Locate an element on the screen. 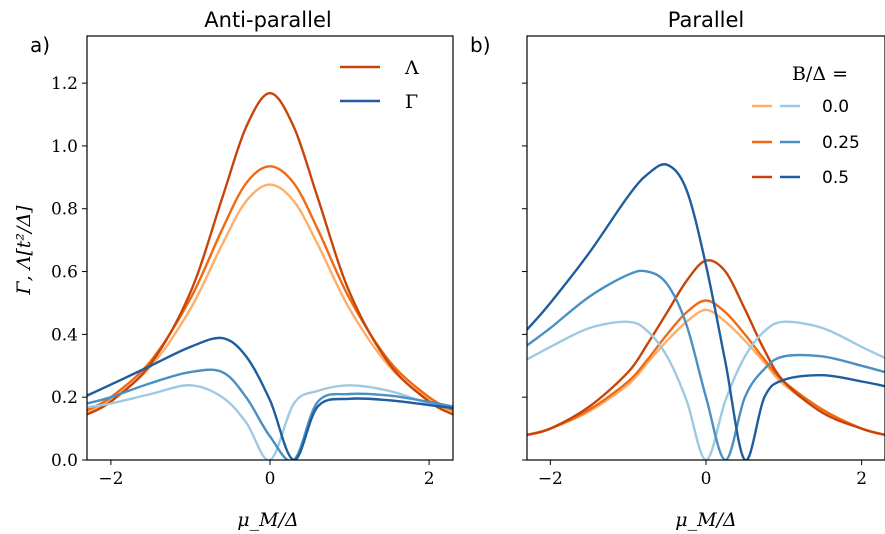 This screenshot has height=534, width=885. panel-a-tag: a) is located at coordinates (40, 45).